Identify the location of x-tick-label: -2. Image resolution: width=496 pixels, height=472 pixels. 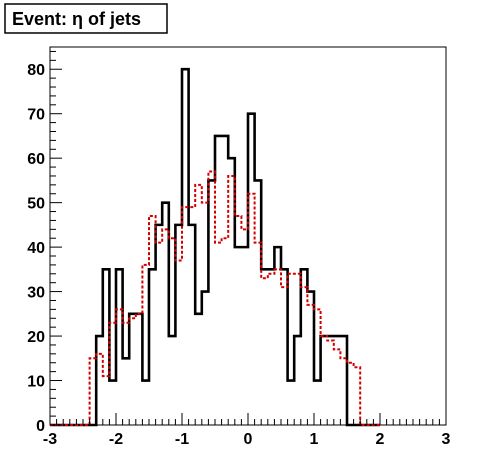
(116, 439).